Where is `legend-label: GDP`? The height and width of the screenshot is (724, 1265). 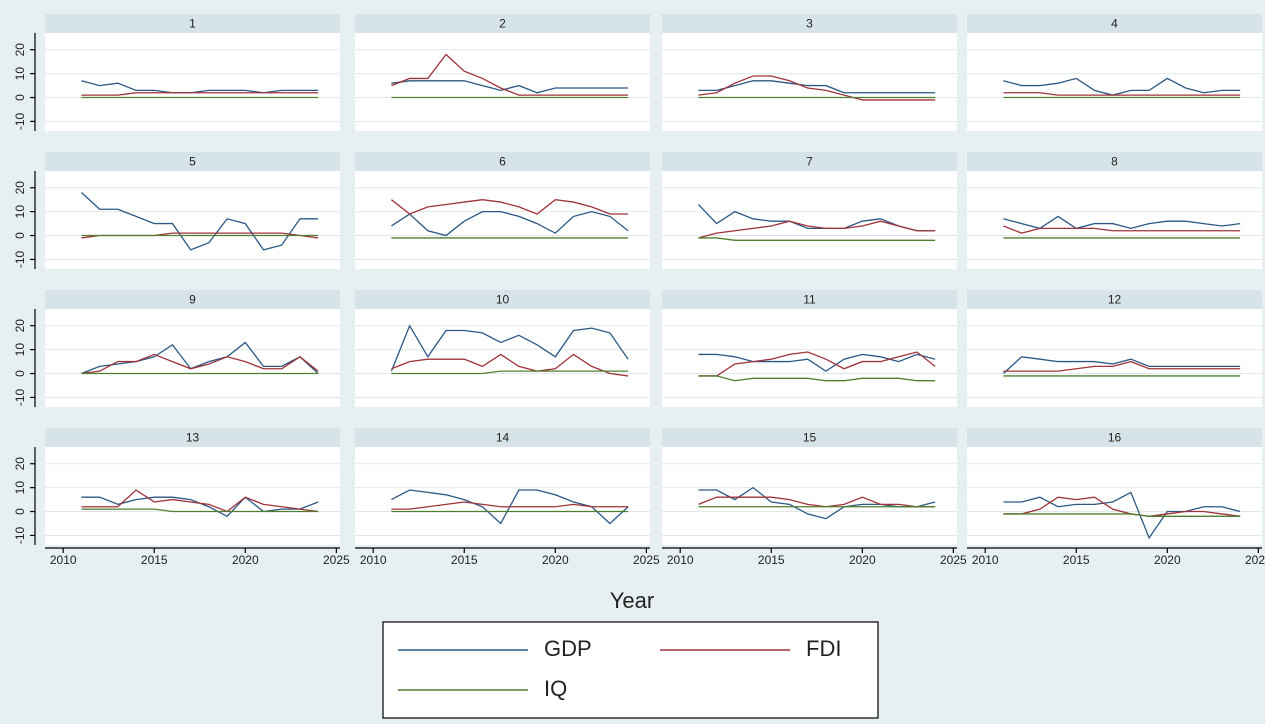 legend-label: GDP is located at coordinates (568, 648).